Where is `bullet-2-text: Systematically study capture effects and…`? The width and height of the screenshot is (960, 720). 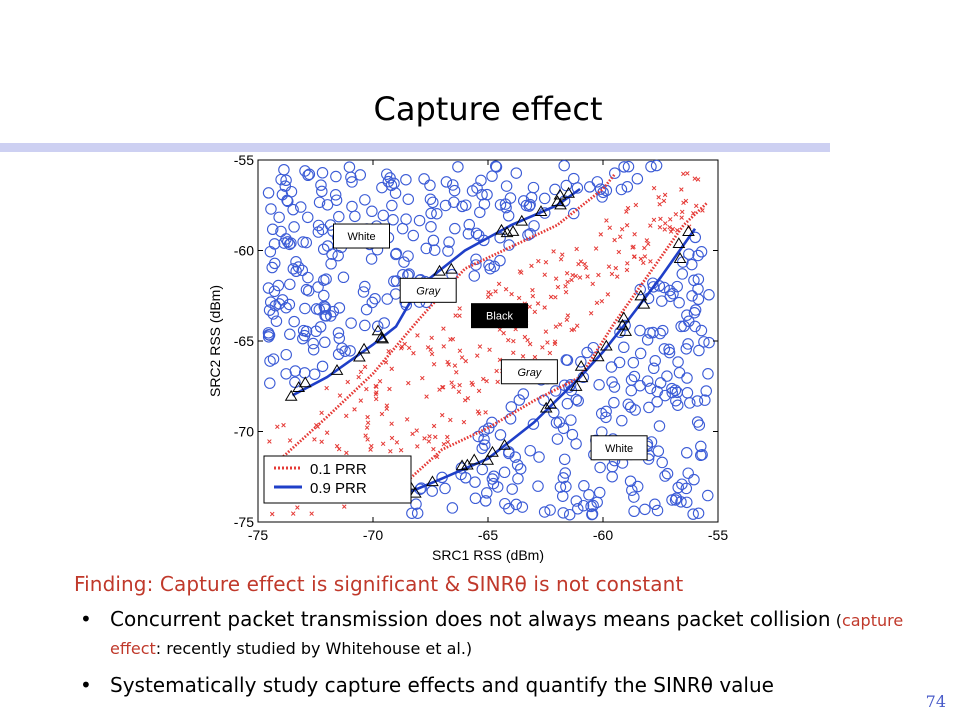 bullet-2-text: Systematically study capture effects and… is located at coordinates (442, 685).